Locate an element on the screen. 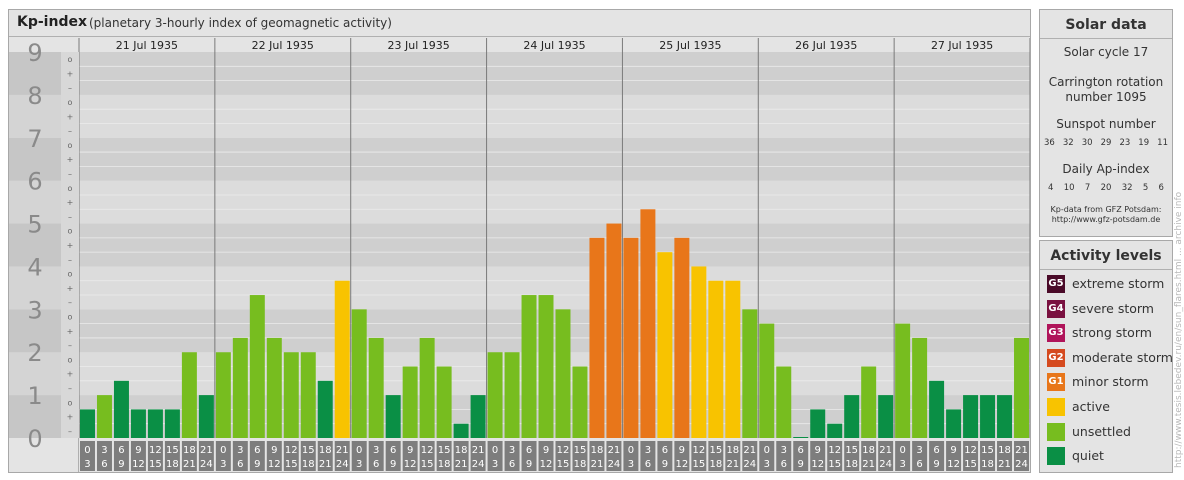  legend-label: active is located at coordinates (1091, 406).